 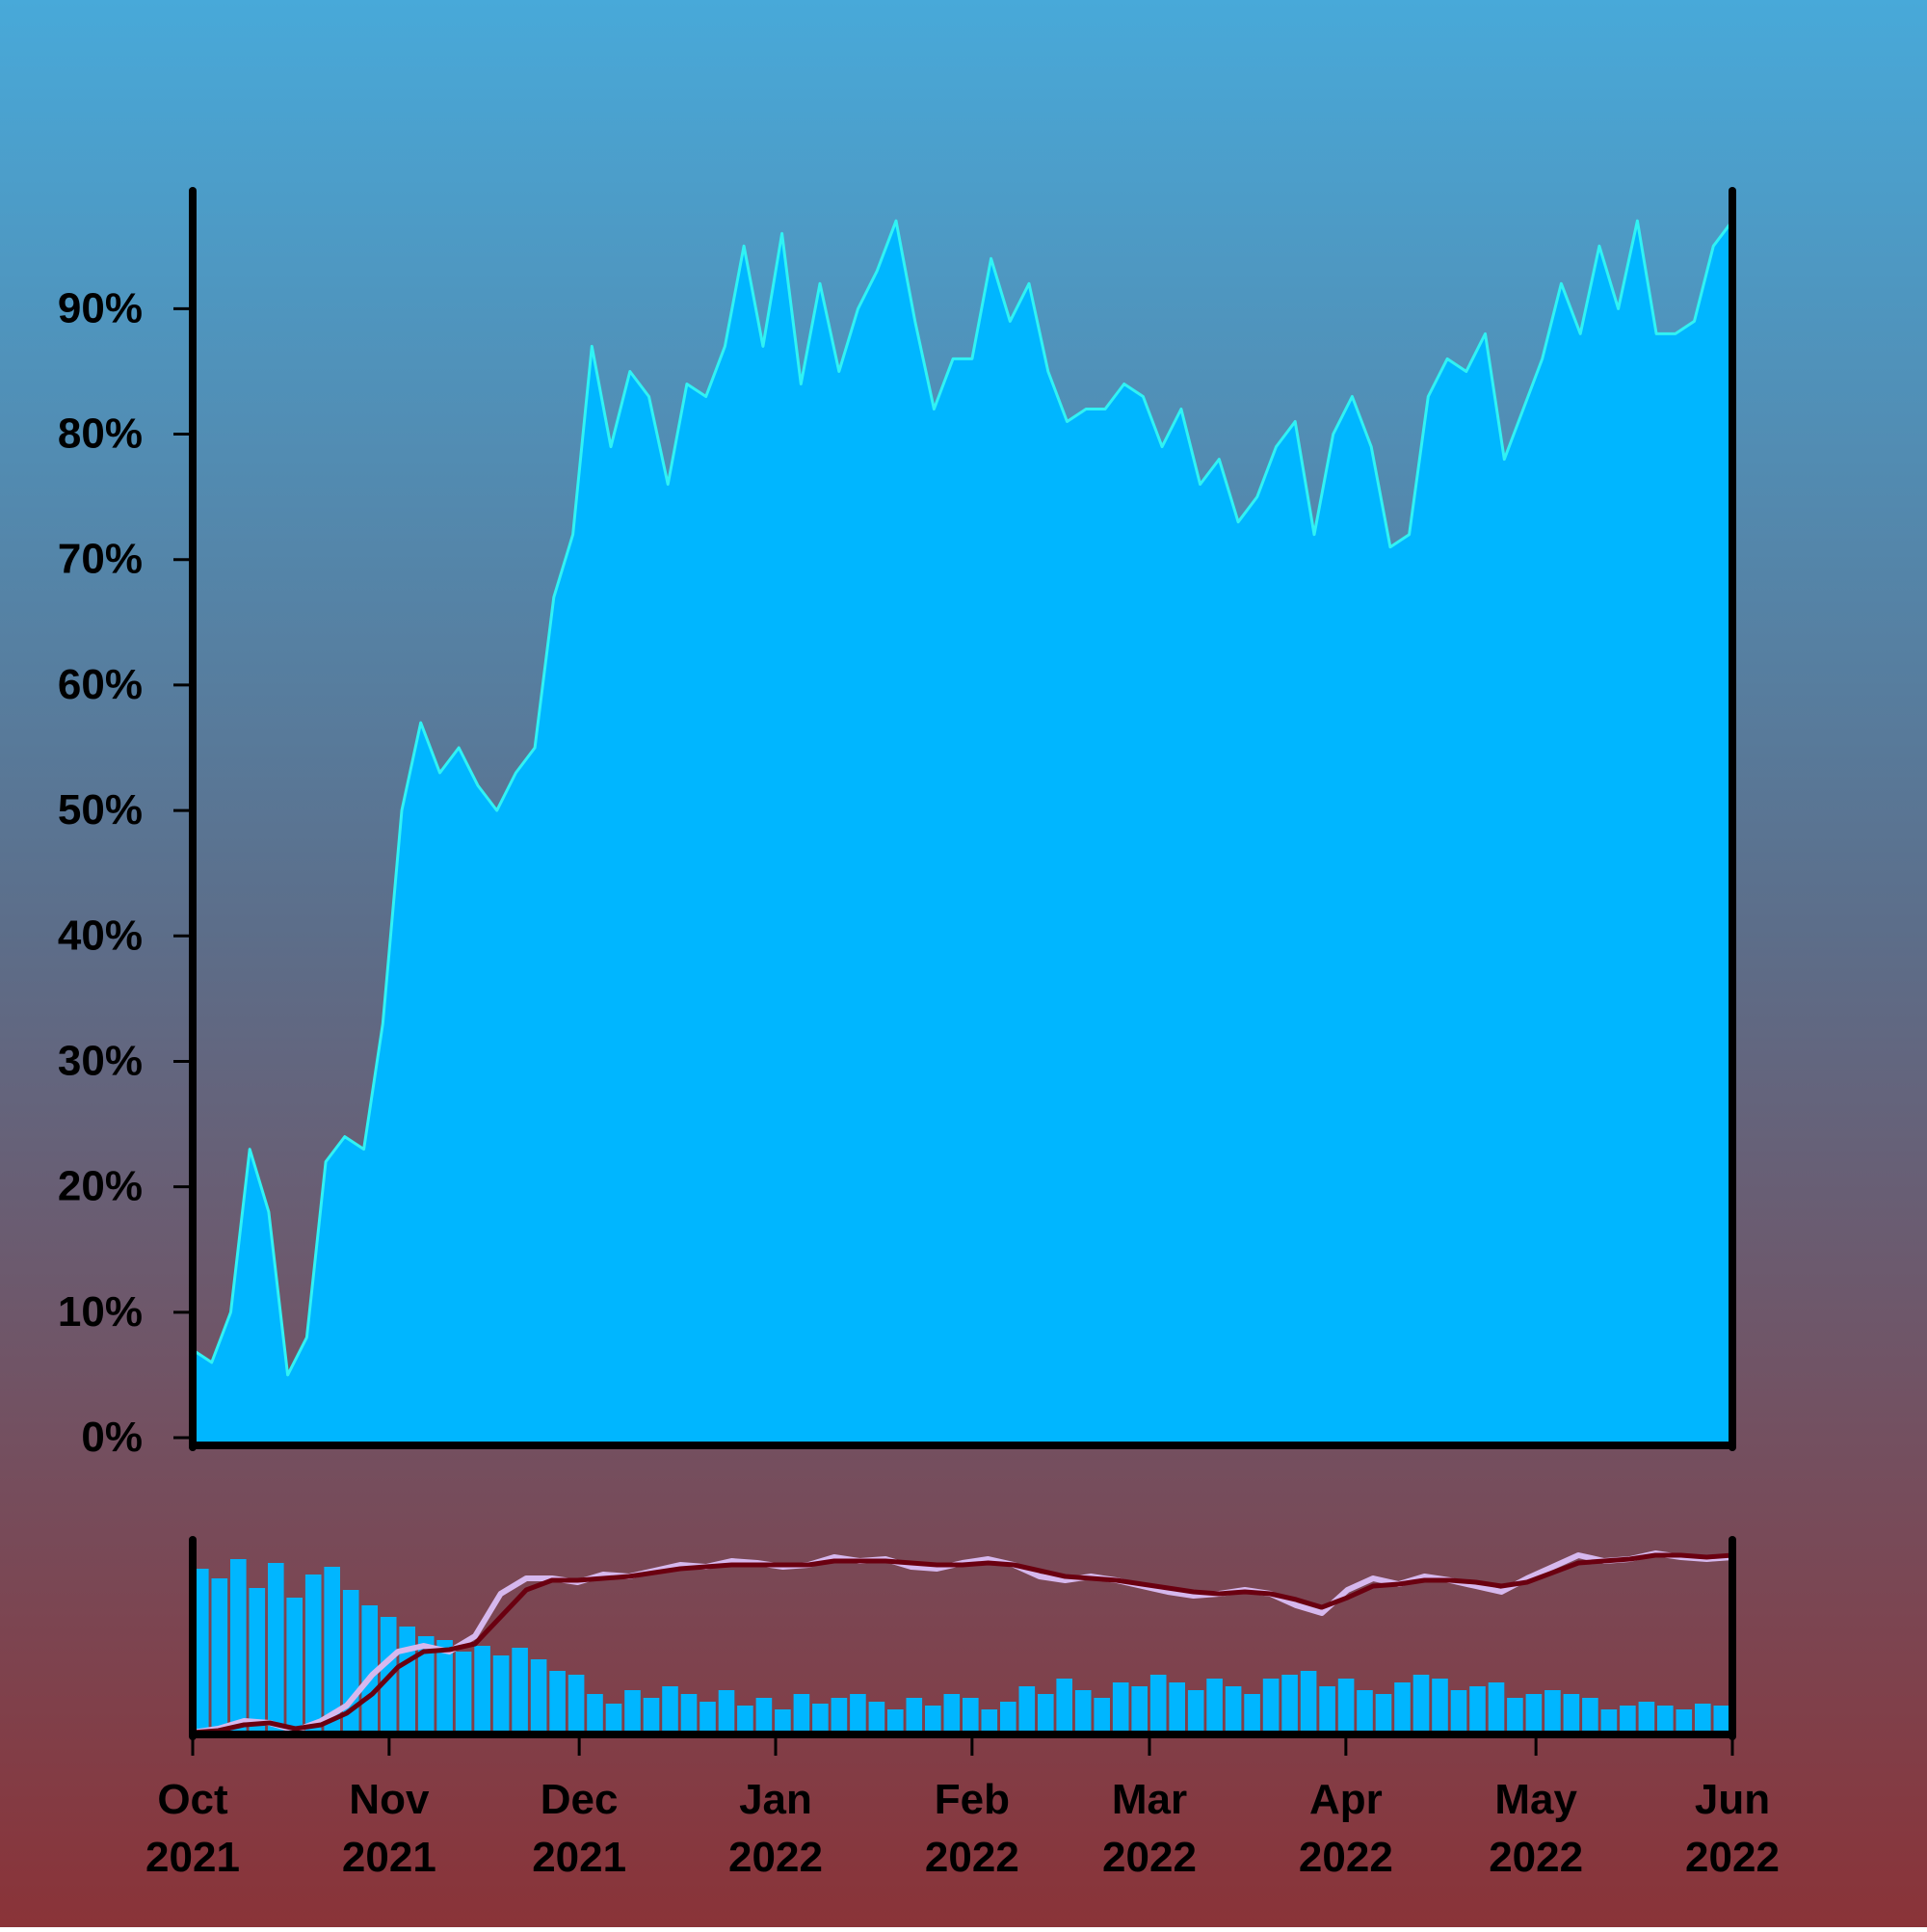 What do you see at coordinates (100, 307) in the screenshot?
I see `y-tick-label: 90%` at bounding box center [100, 307].